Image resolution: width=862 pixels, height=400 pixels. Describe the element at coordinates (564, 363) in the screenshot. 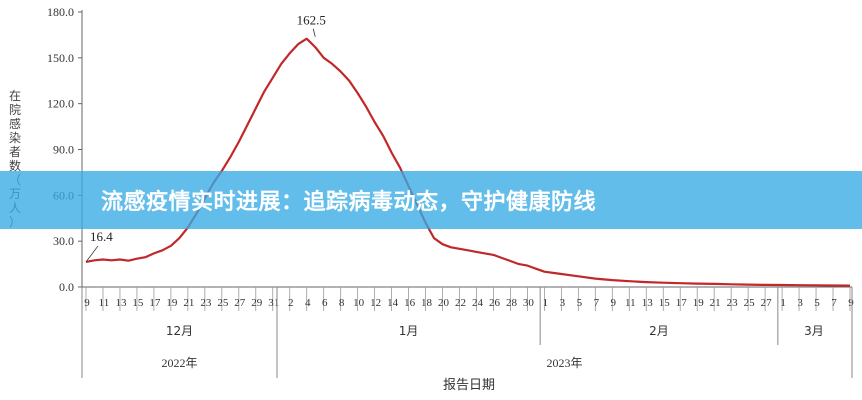

I see `year-label: 2023年` at that location.